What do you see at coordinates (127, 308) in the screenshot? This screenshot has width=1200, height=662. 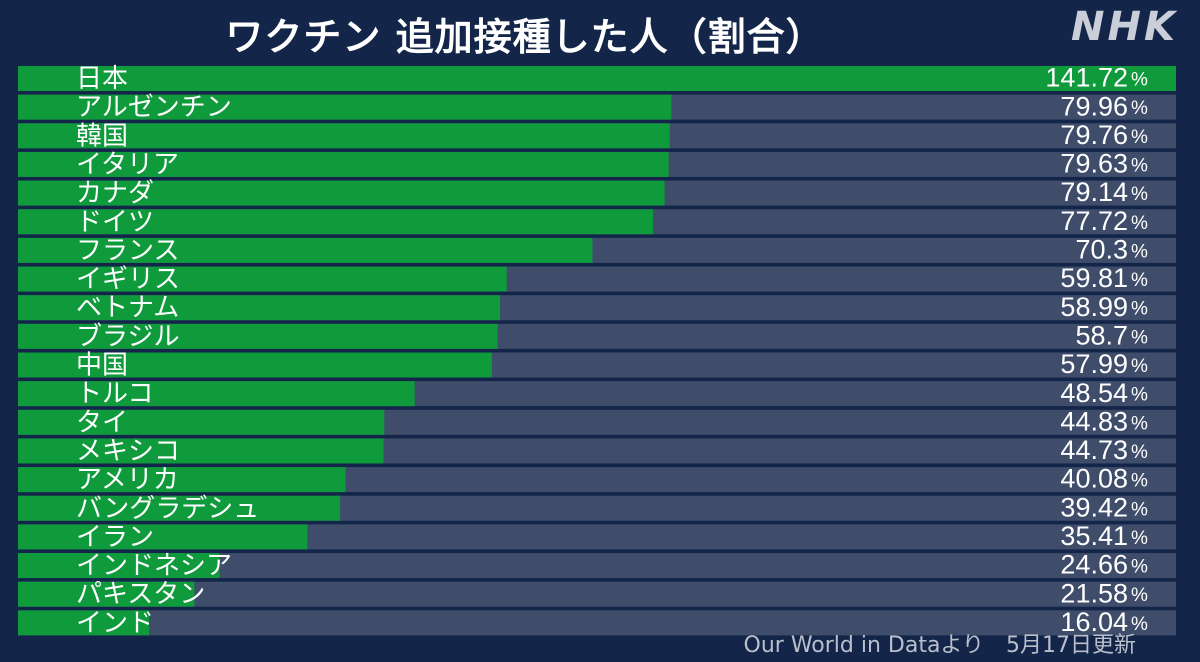 I see `category-label: ベトナム` at bounding box center [127, 308].